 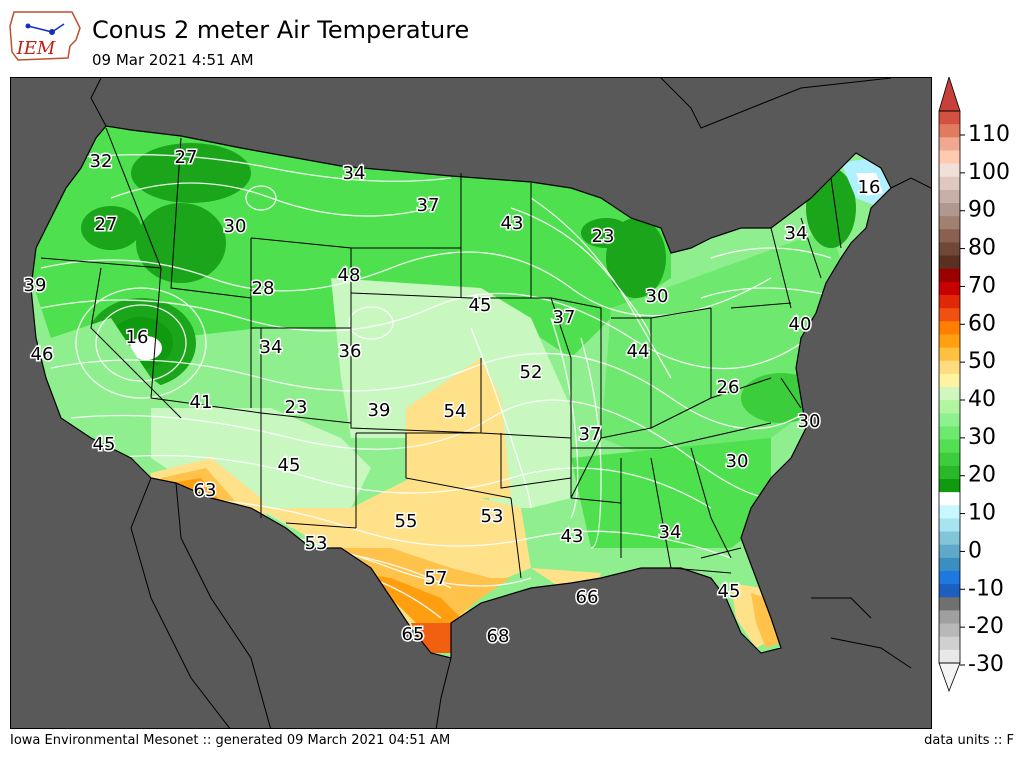 I want to click on colorbar-min-arrow, so click(x=949, y=677).